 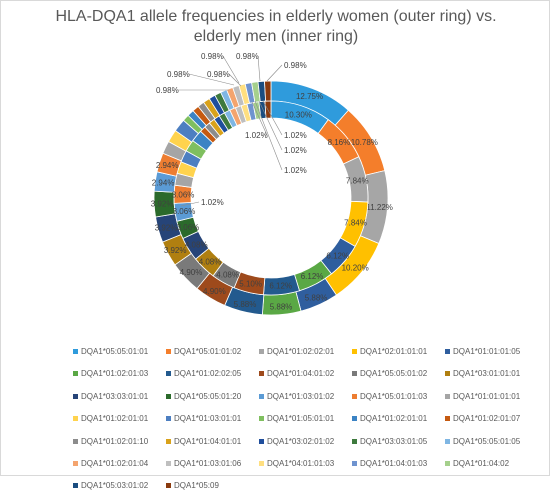 What do you see at coordinates (312, 276) in the screenshot?
I see `inner-data-label-6: 6.12%` at bounding box center [312, 276].